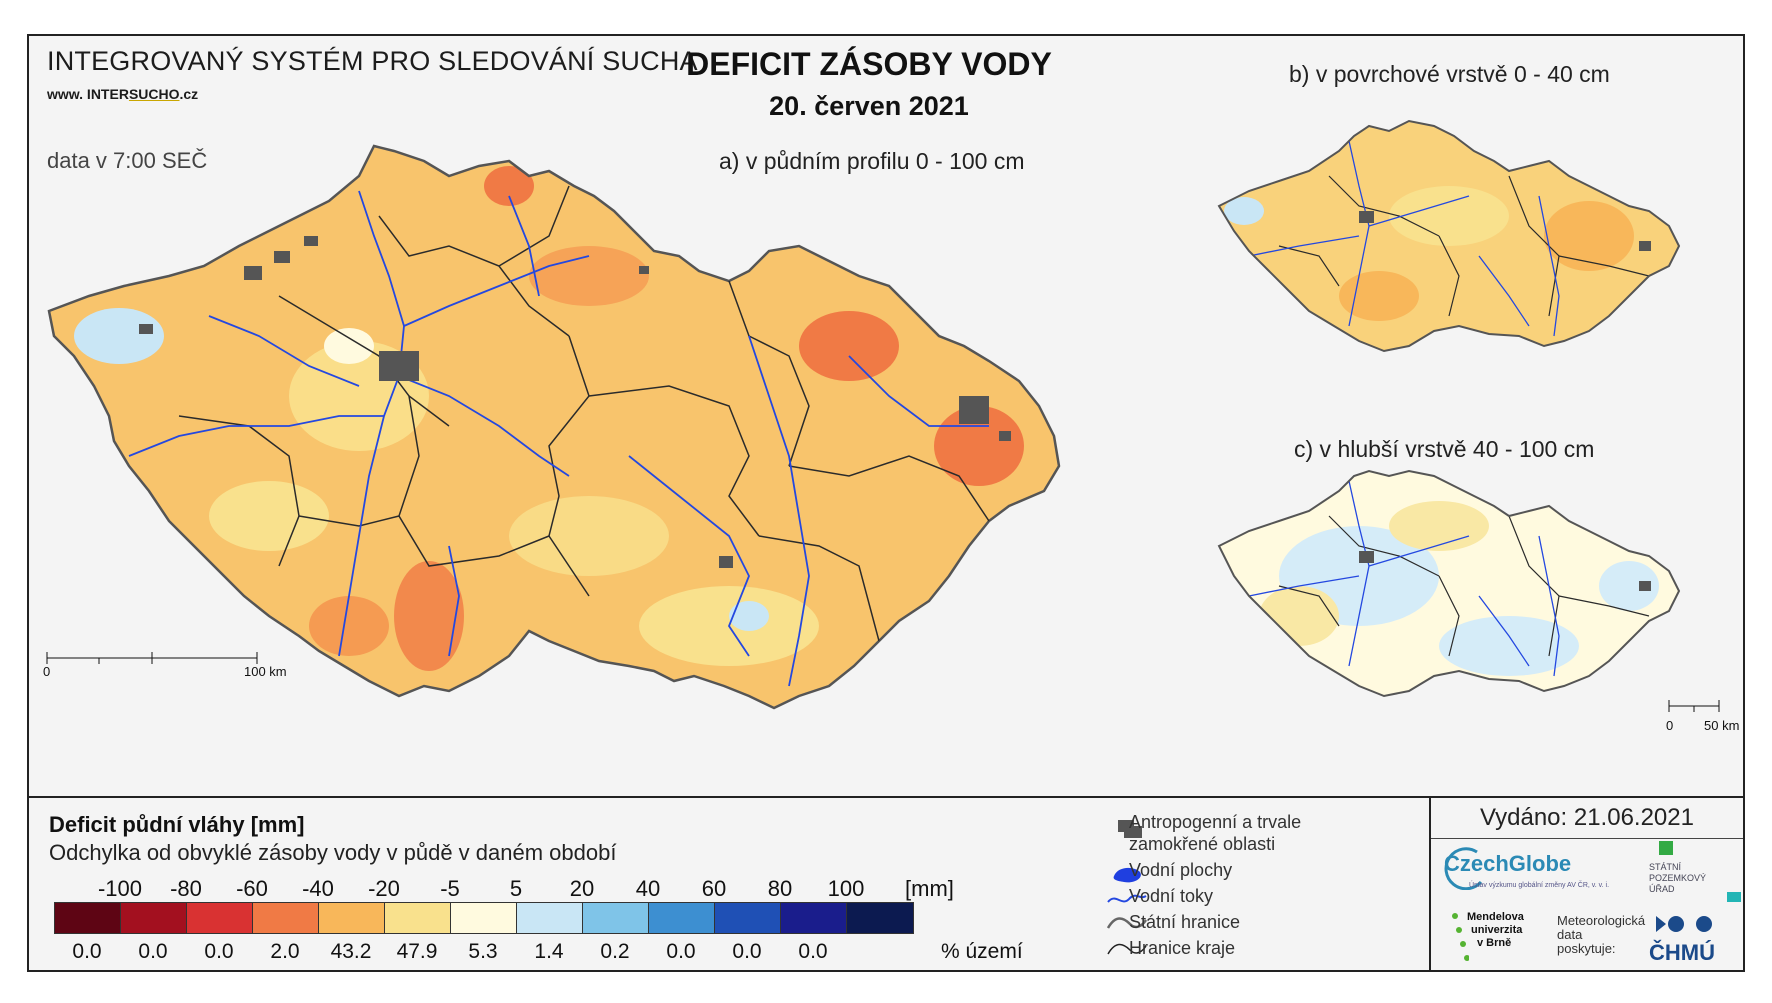 The image size is (1772, 1003). I want to click on legend-state-border: Státní hranice, so click(1185, 922).